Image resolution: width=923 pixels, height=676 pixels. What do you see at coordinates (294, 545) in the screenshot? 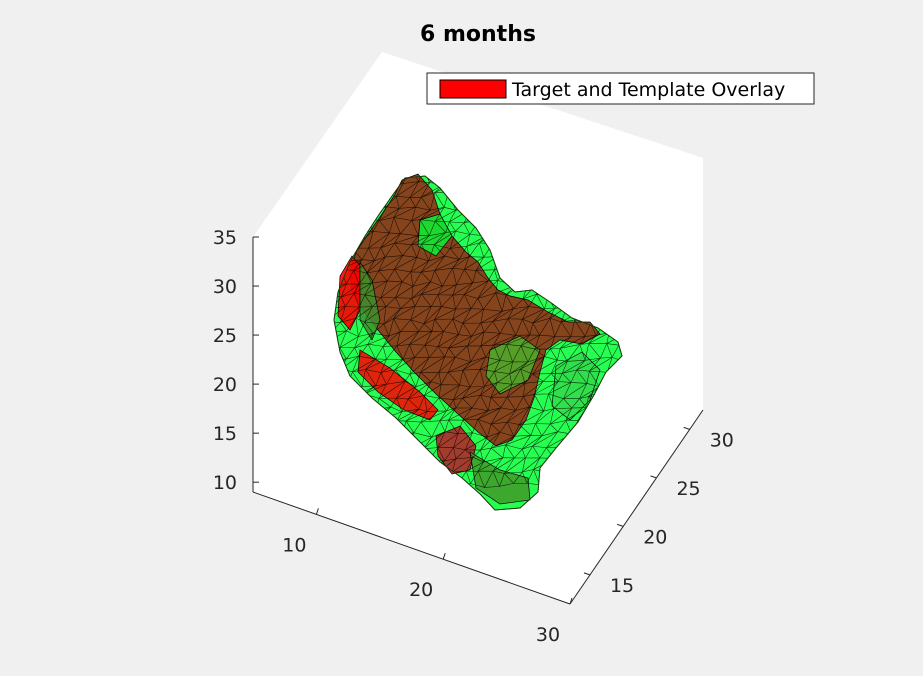
I see `x-tick-label: 10` at bounding box center [294, 545].